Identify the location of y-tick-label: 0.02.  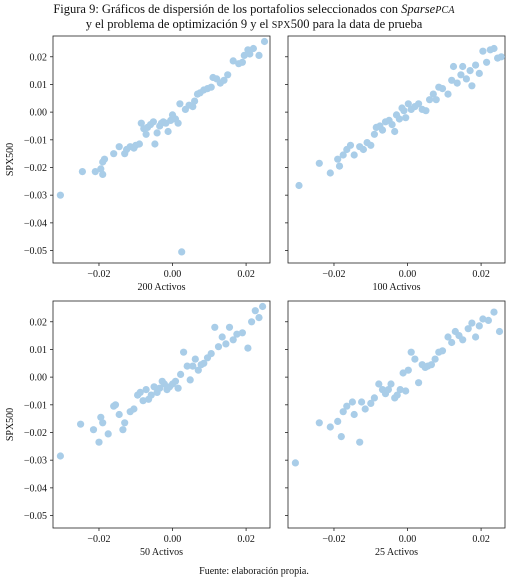
(39, 57).